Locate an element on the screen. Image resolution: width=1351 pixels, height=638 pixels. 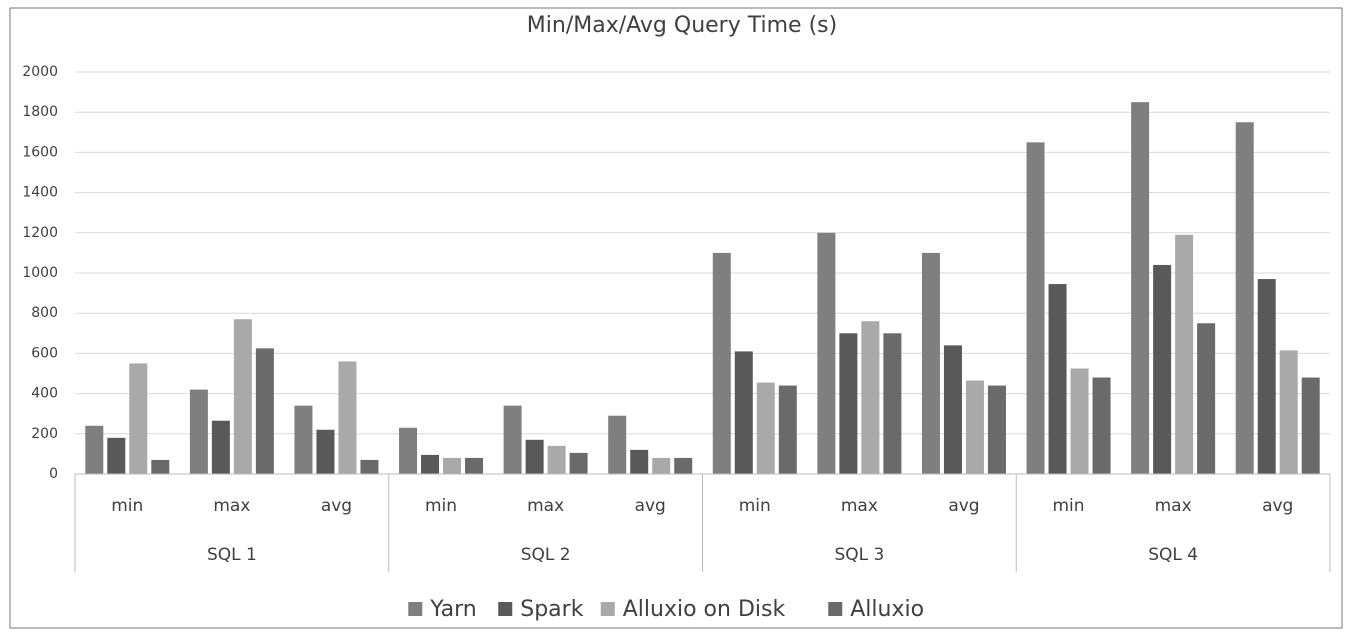
y-tick-label: 600 is located at coordinates (44, 353).